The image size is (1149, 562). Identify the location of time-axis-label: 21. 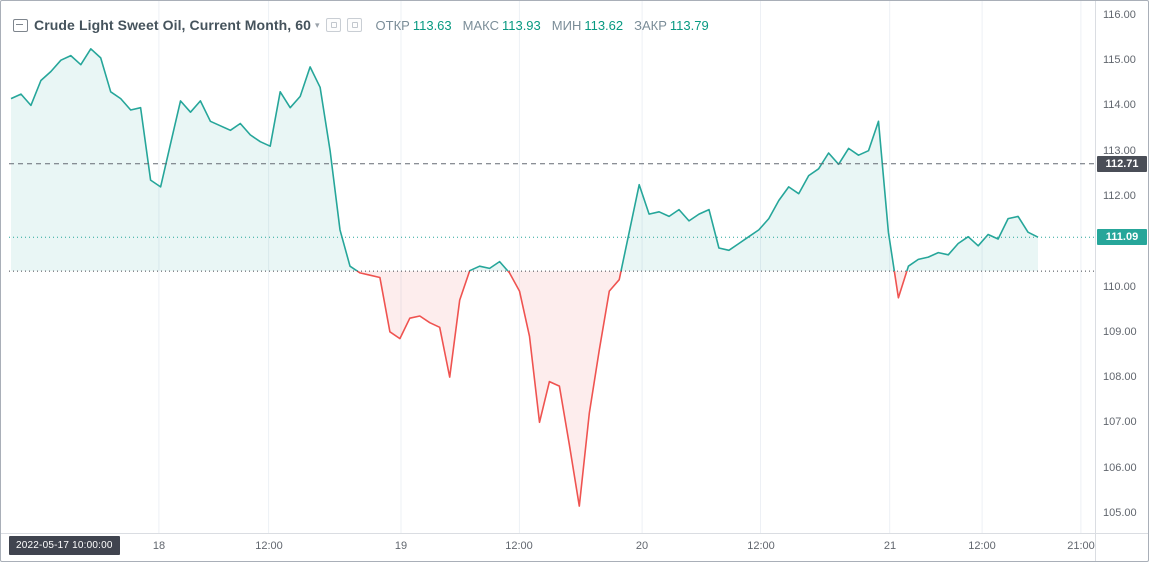
(890, 546).